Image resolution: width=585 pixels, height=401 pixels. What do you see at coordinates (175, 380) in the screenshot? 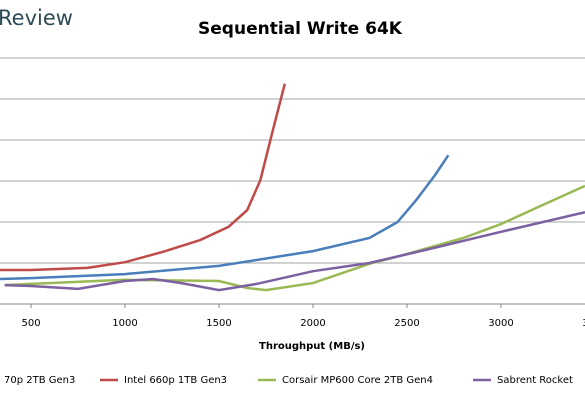
I see `legend-label: Intel 660p 1TB Gen3` at bounding box center [175, 380].